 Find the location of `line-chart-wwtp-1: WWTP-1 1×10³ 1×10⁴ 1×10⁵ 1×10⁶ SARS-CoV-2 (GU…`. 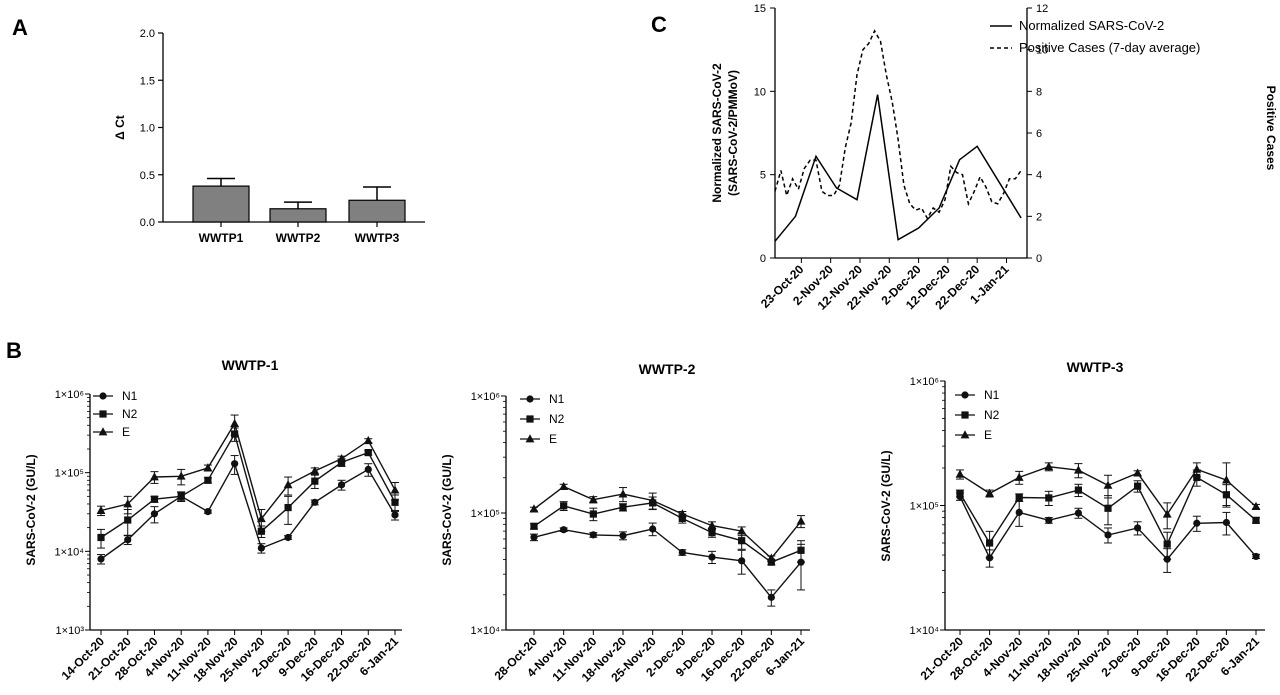

line-chart-wwtp-1: WWTP-1 1×10³ 1×10⁴ 1×10⁵ 1×10⁶ SARS-CoV-2 (GU… is located at coordinates (213, 521).